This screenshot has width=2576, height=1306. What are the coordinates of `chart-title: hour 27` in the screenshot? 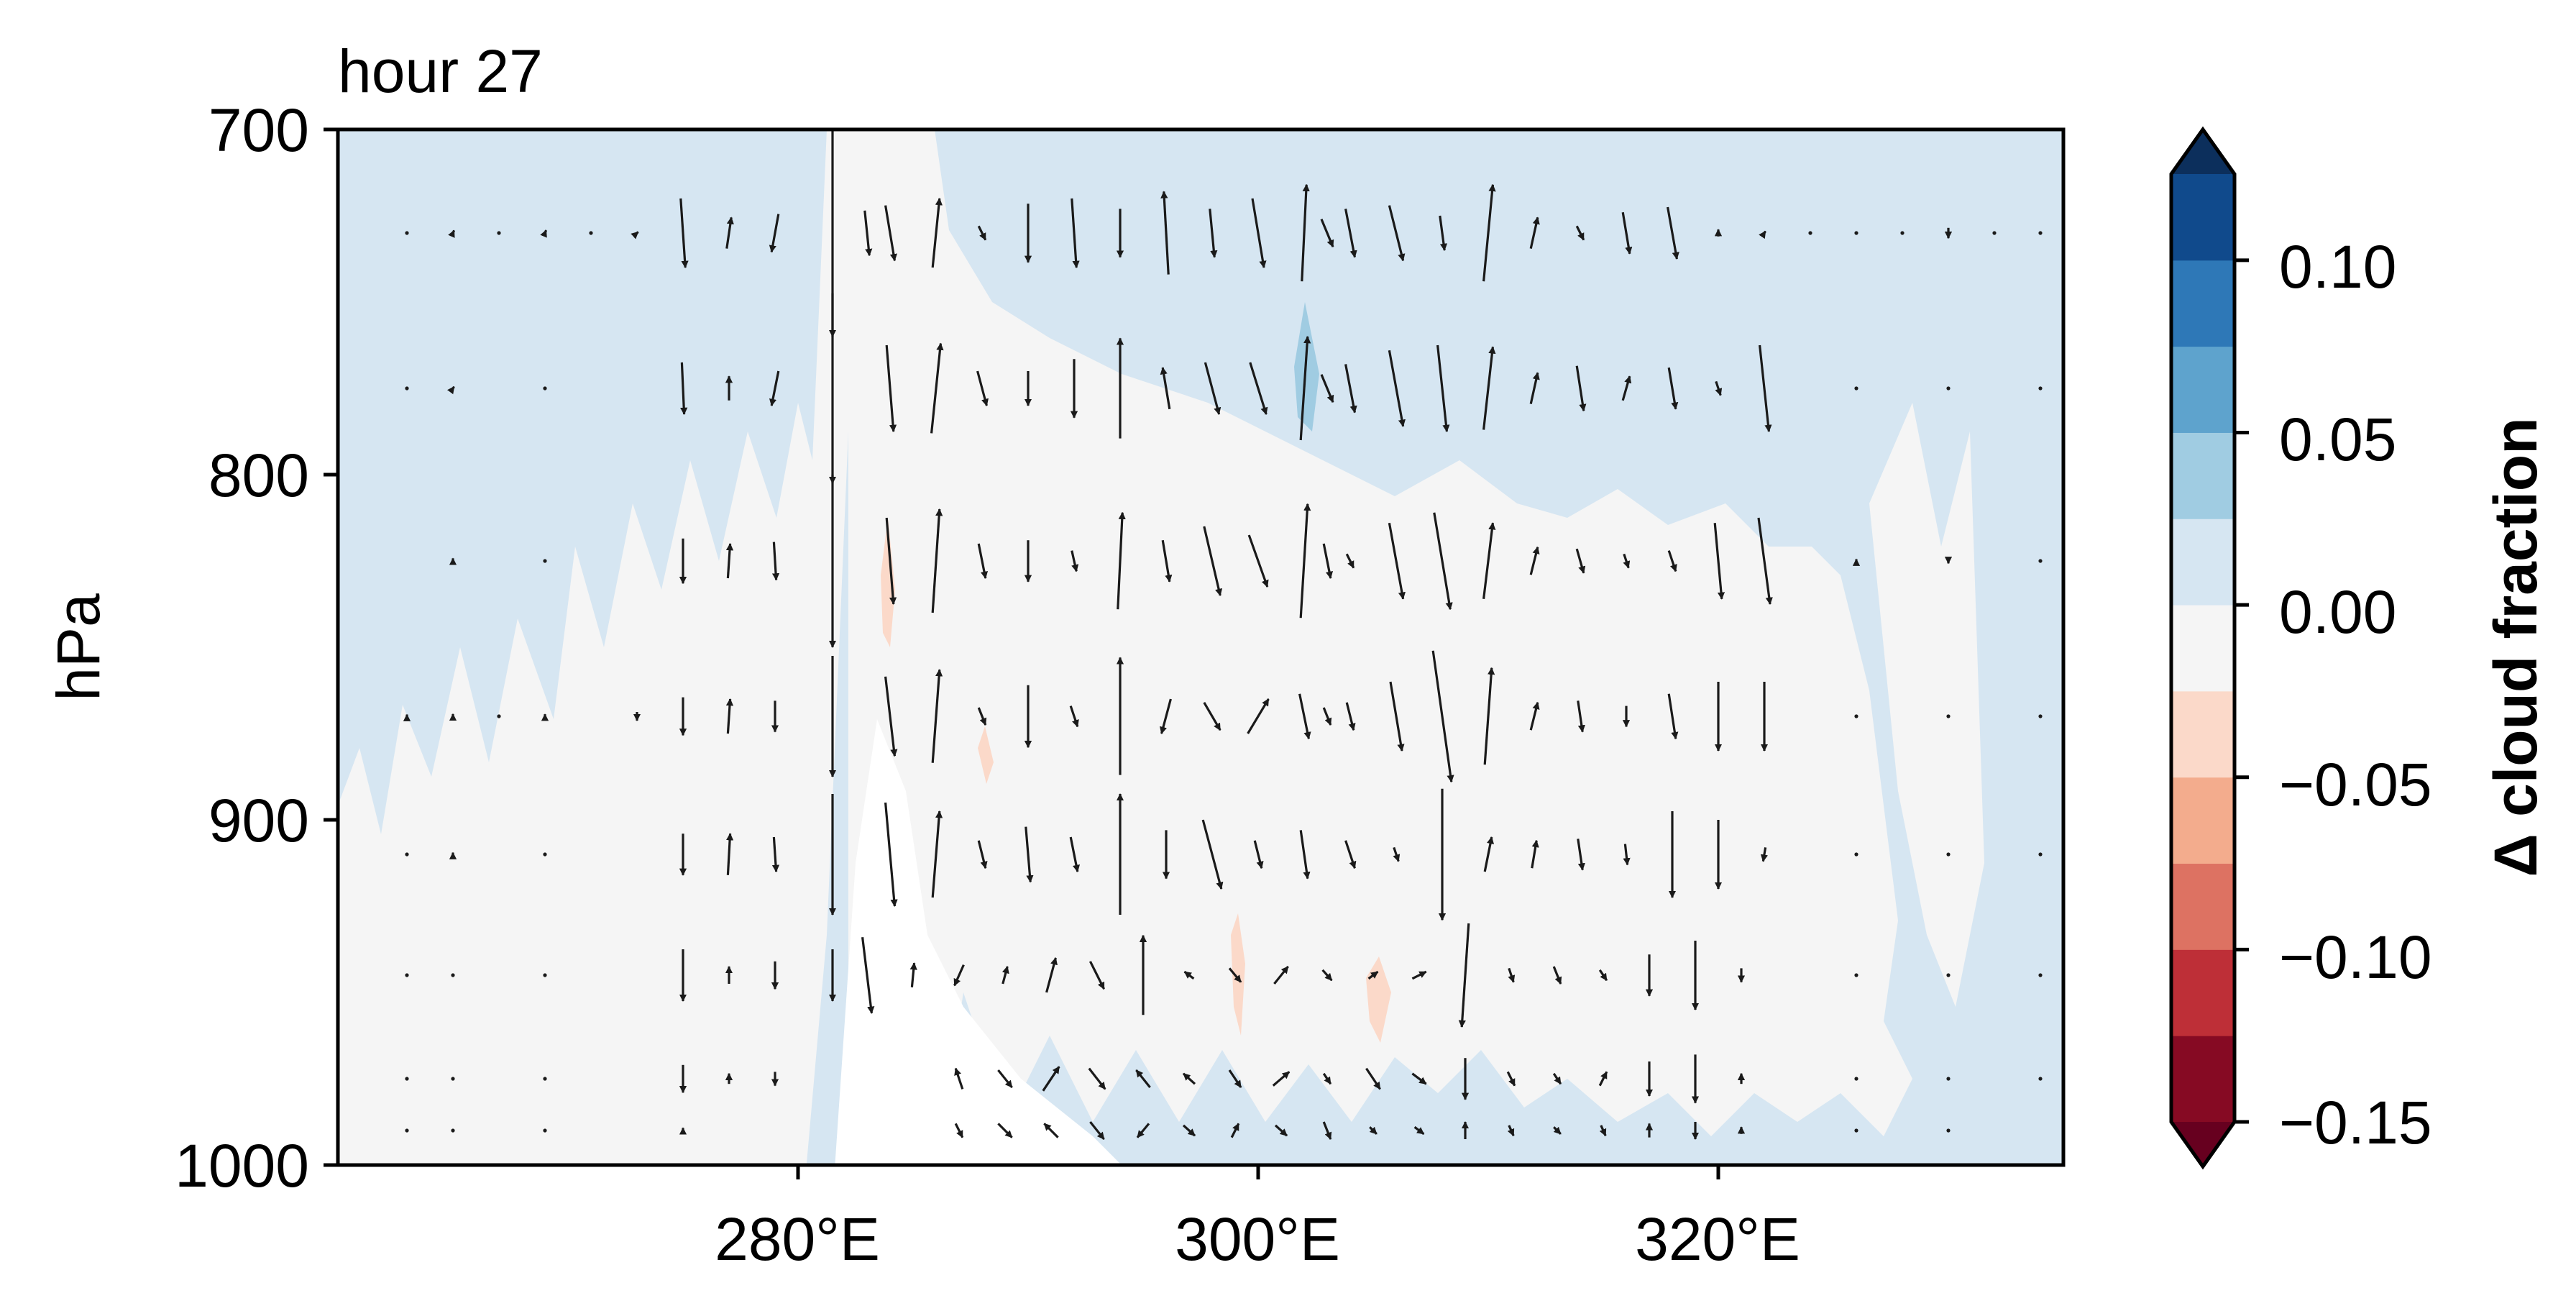 It's located at (441, 71).